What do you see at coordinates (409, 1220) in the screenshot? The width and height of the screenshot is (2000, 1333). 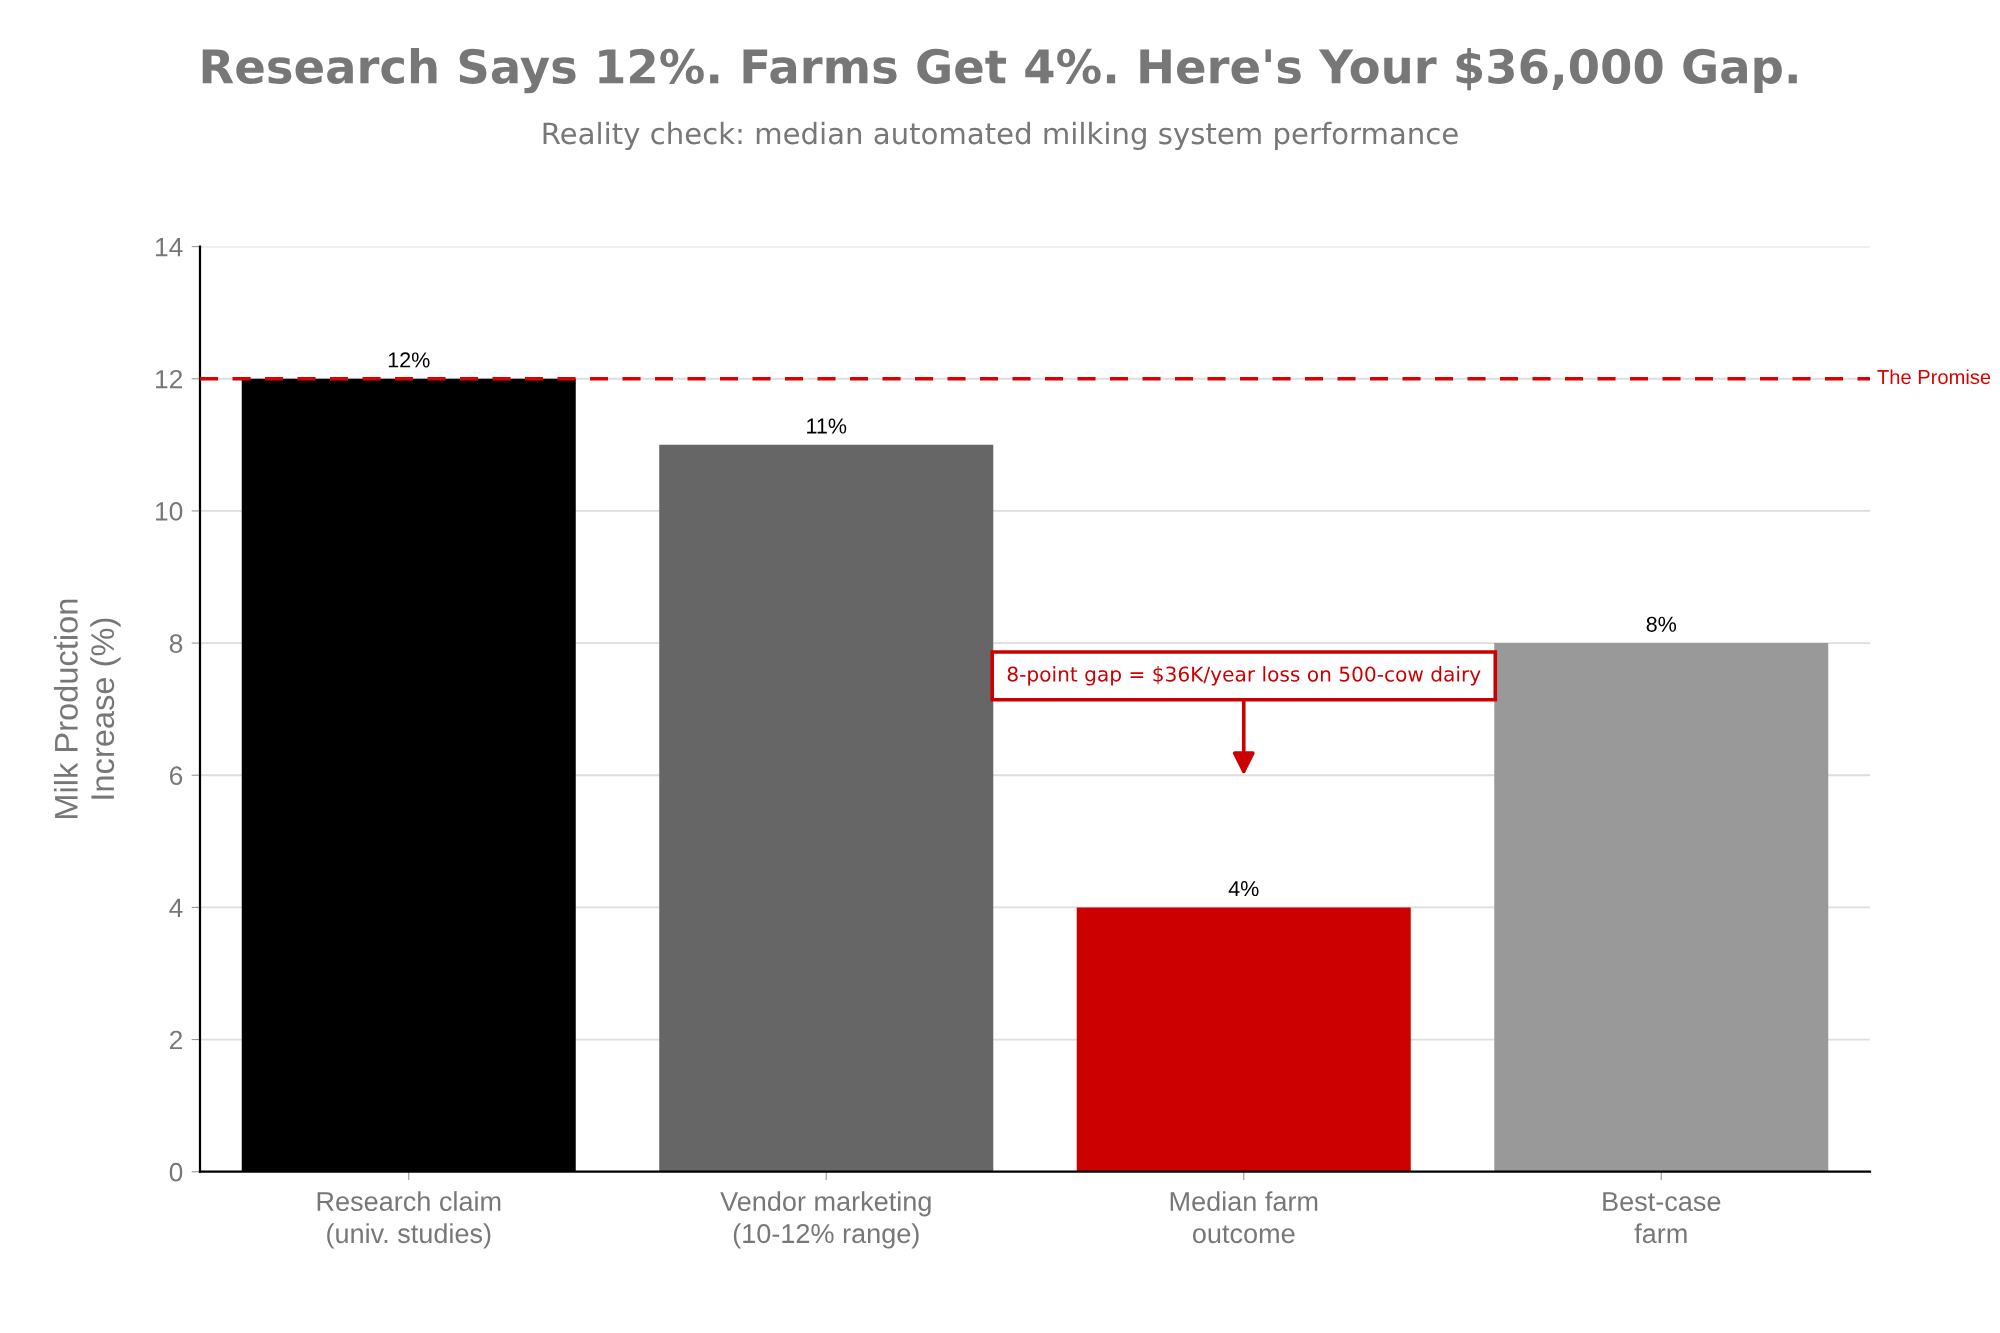 I see `x-tick-label: Research claim (univ. studies)` at bounding box center [409, 1220].